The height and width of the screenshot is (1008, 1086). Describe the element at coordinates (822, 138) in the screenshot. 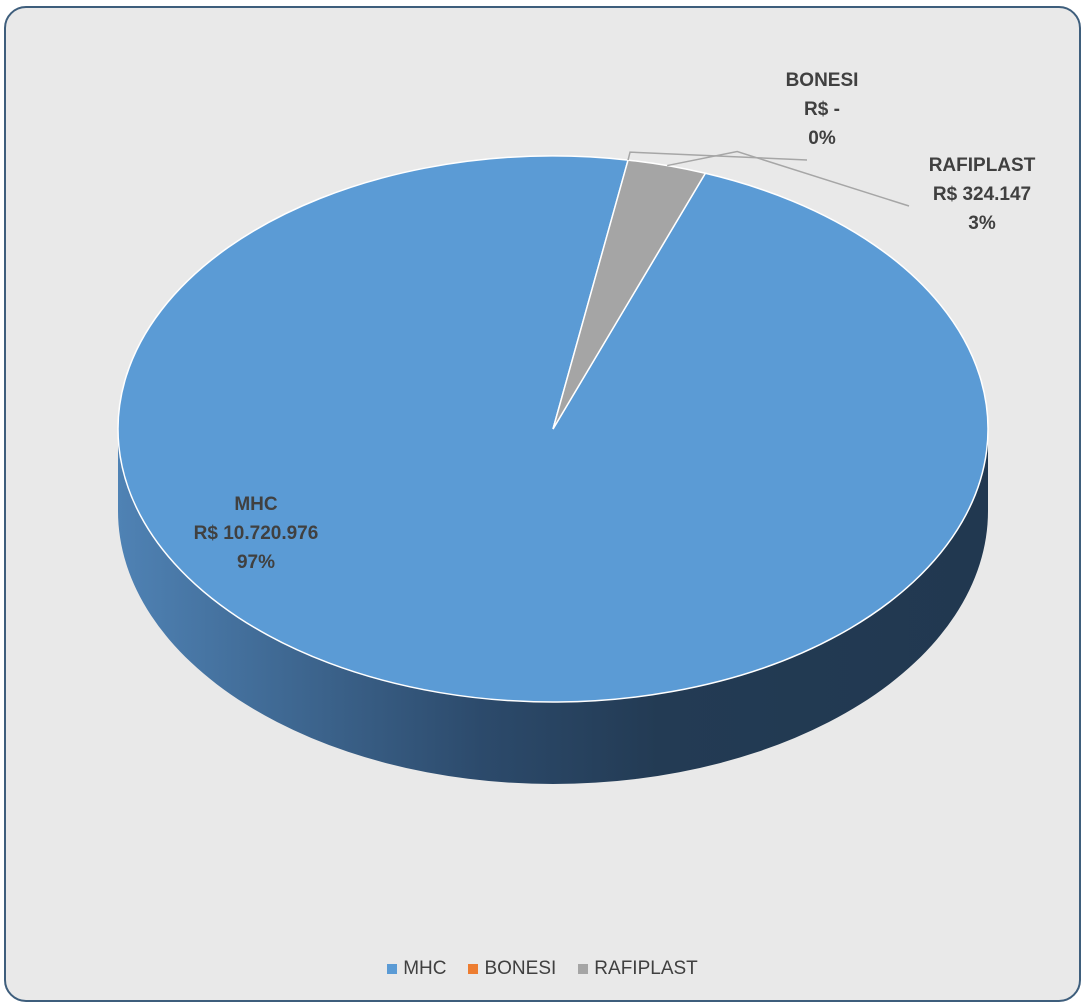

I see `data-label-percent: 0%` at that location.